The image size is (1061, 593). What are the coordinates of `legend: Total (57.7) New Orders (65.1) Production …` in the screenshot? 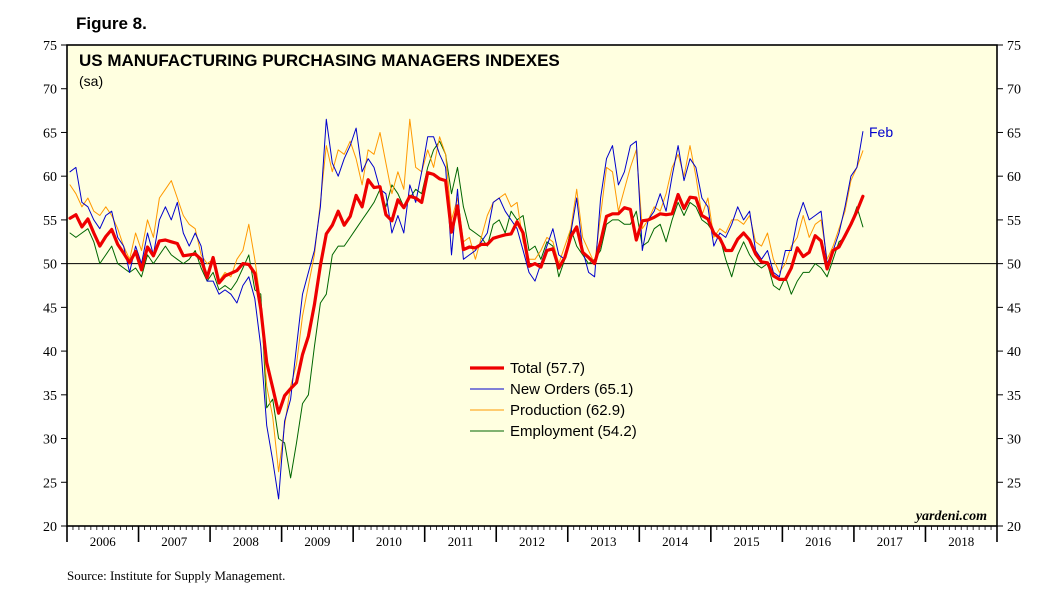 It's located at (553, 400).